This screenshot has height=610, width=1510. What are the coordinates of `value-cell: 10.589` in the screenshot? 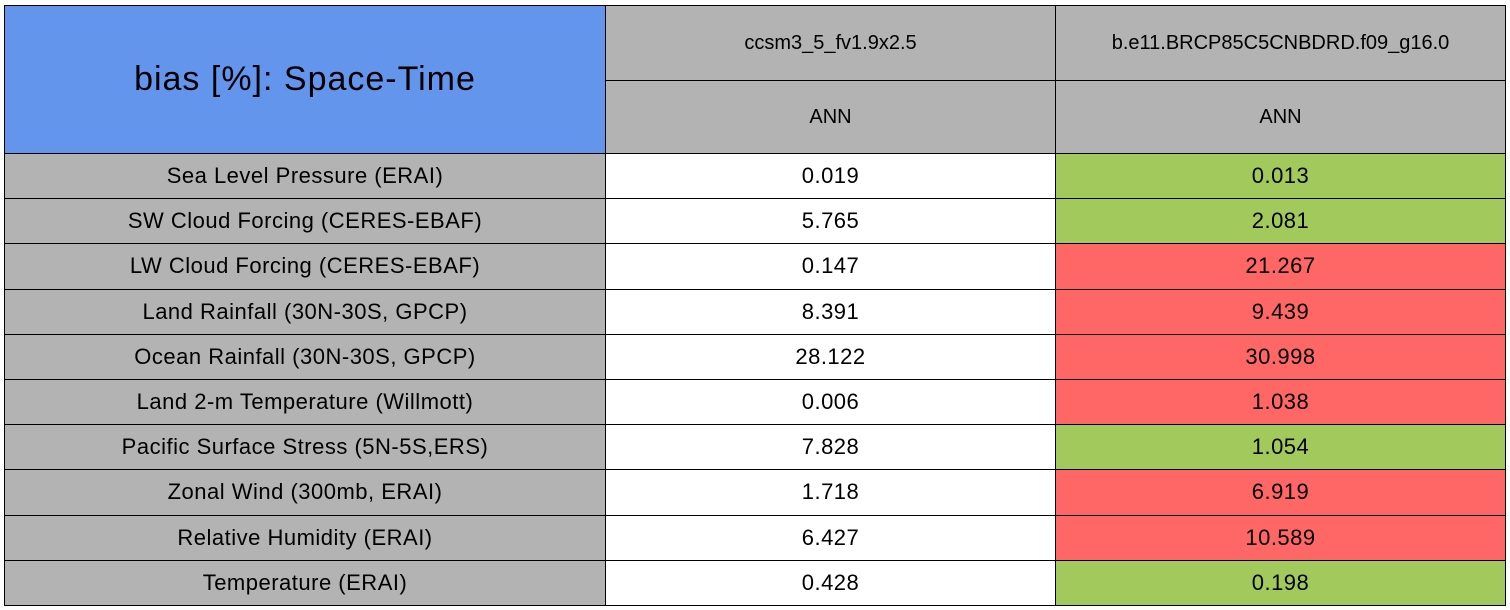 It's located at (1280, 537).